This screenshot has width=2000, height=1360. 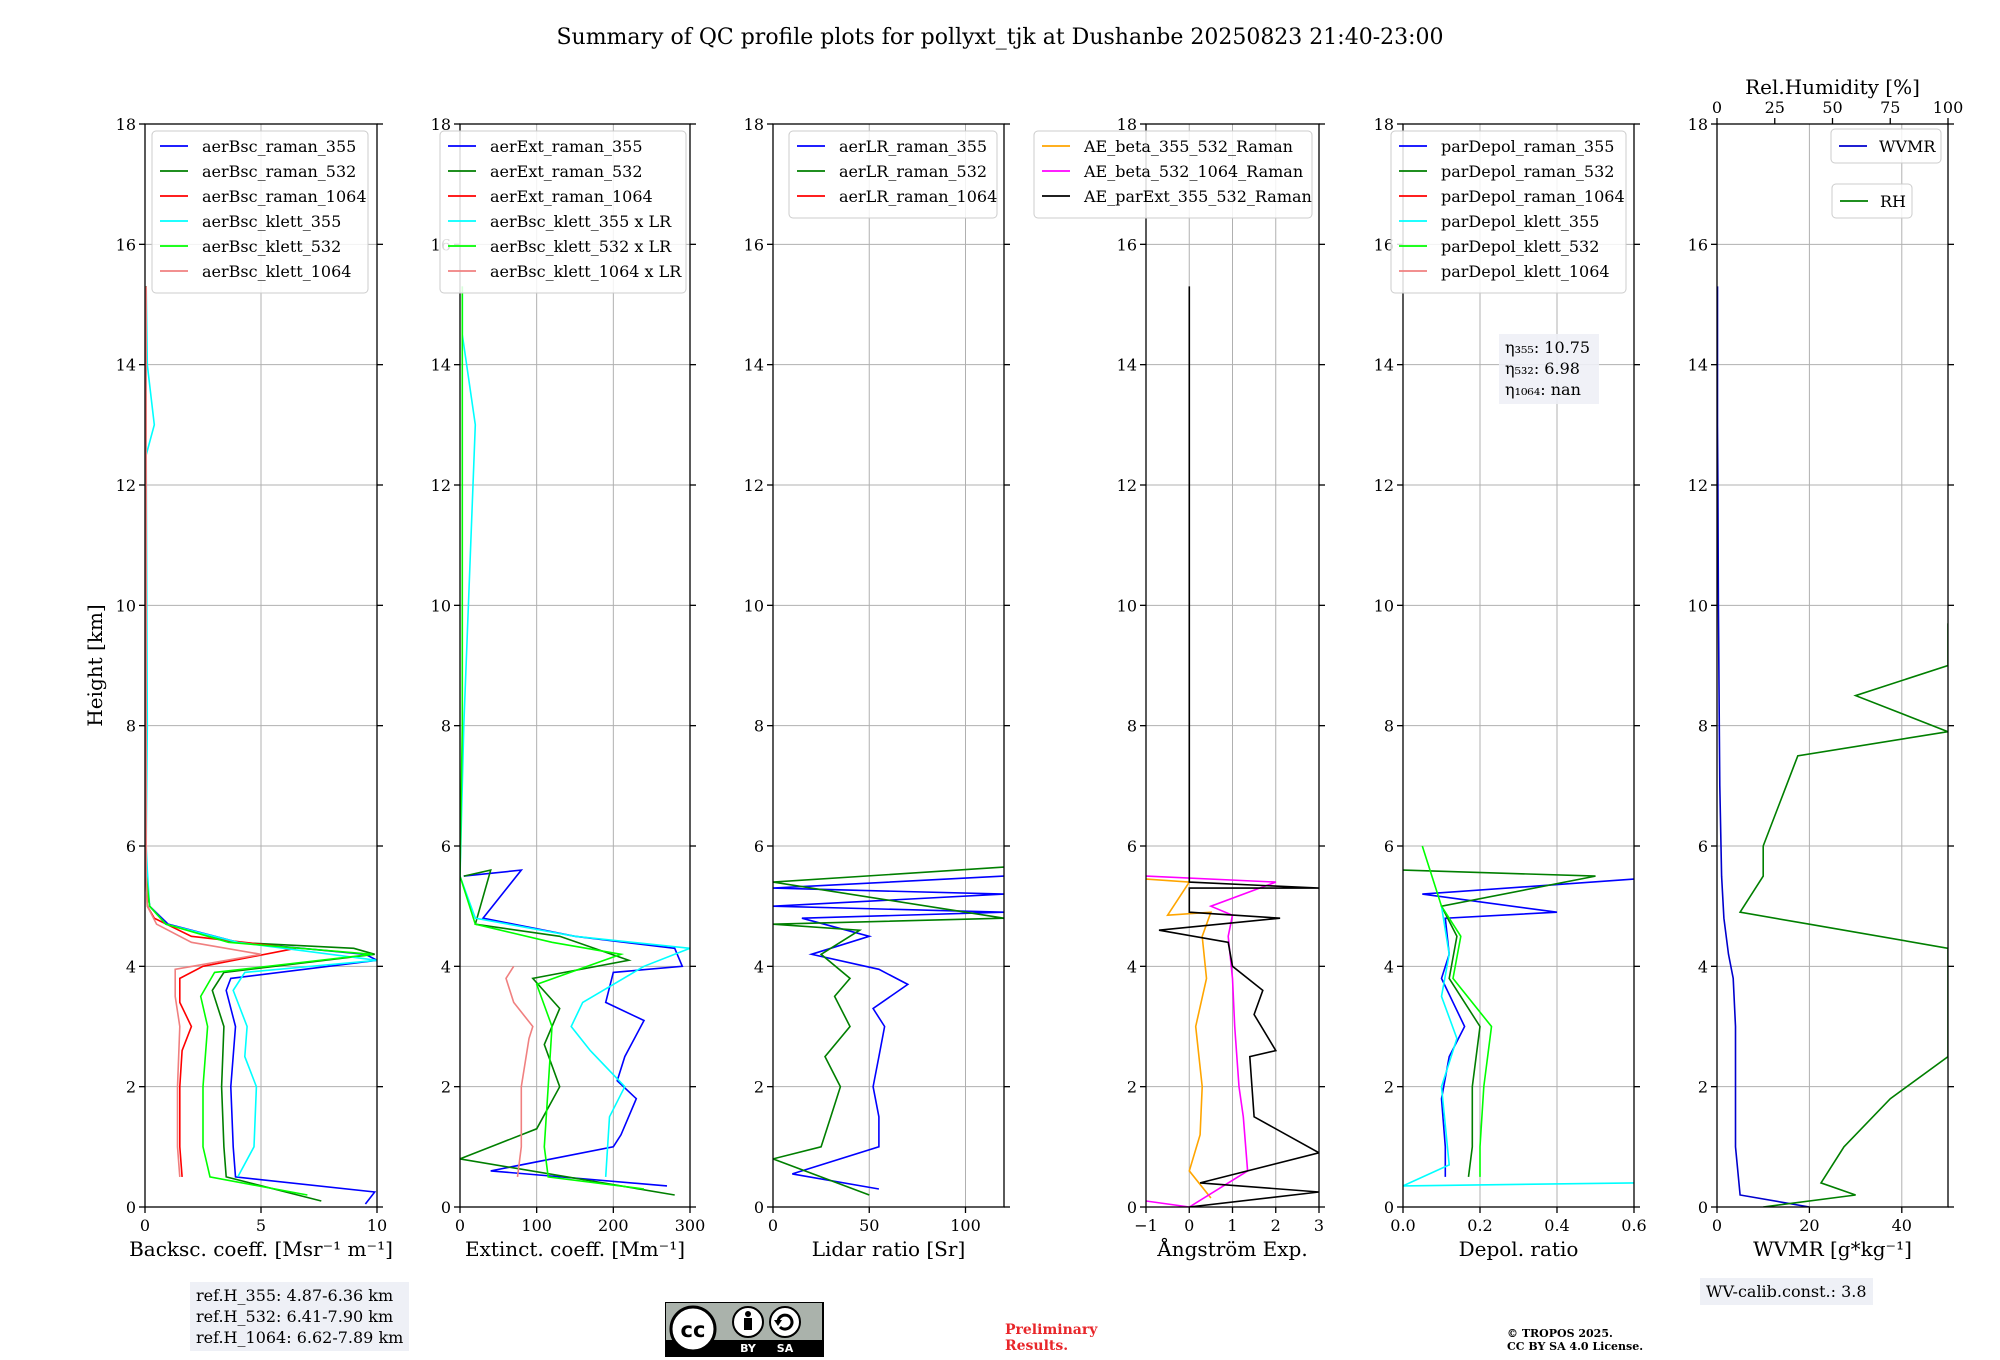 What do you see at coordinates (1519, 1249) in the screenshot?
I see `x-axis-label: Depol. ratio` at bounding box center [1519, 1249].